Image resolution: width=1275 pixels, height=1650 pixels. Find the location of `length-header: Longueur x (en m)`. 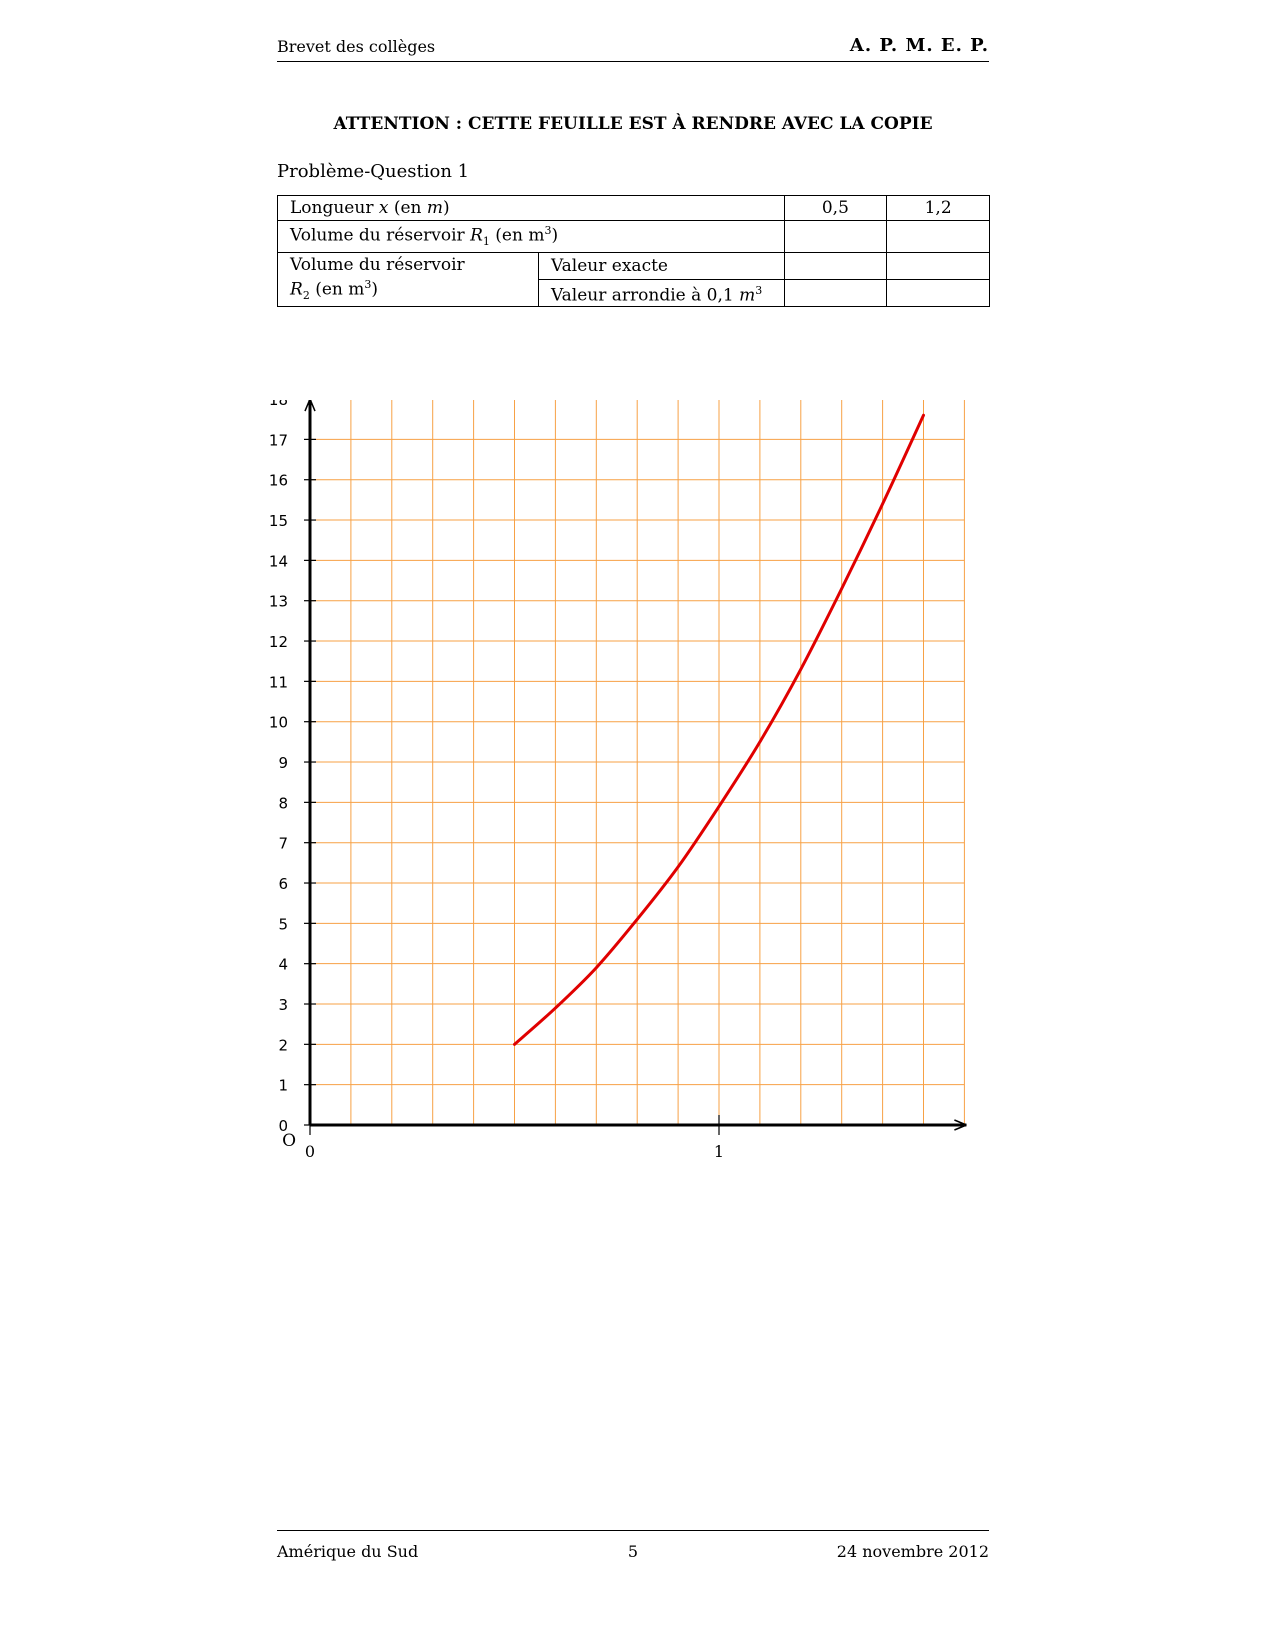

length-header: Longueur x (en m) is located at coordinates (531, 208).